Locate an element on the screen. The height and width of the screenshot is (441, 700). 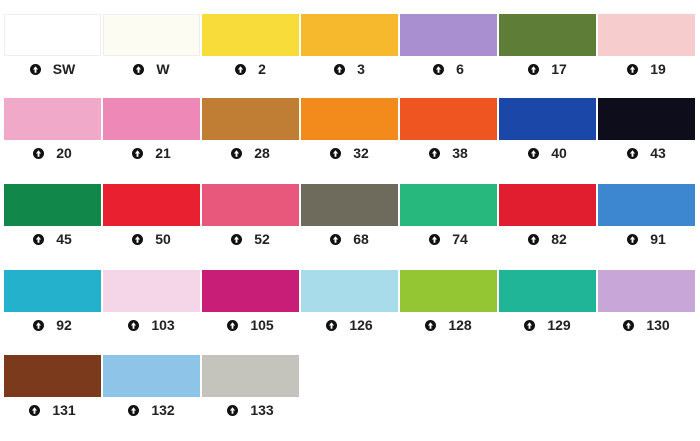
swatch-caption: 28 is located at coordinates (250, 153).